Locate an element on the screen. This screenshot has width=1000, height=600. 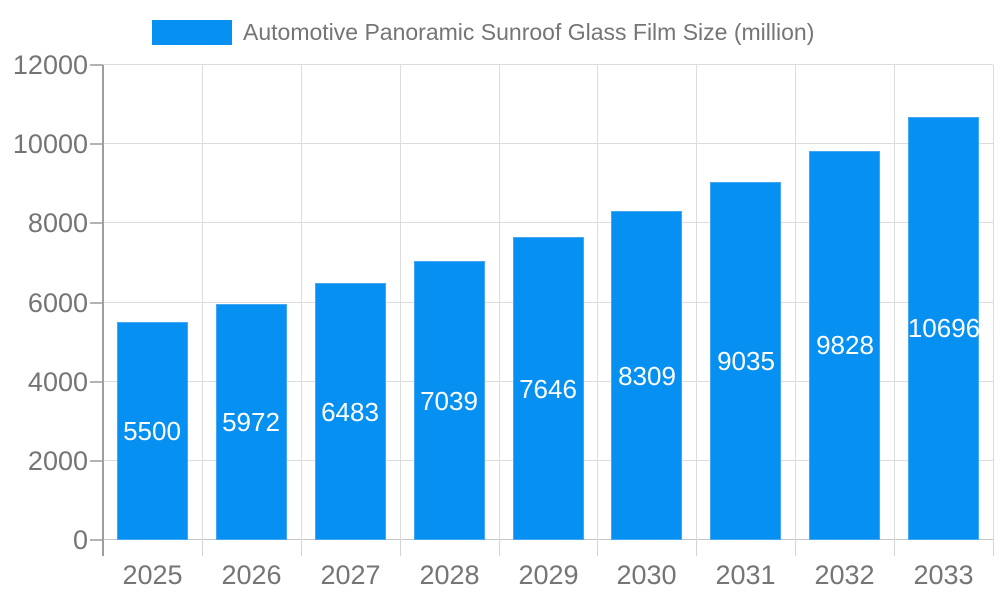
y-tick-mark-2000 is located at coordinates (96, 461).